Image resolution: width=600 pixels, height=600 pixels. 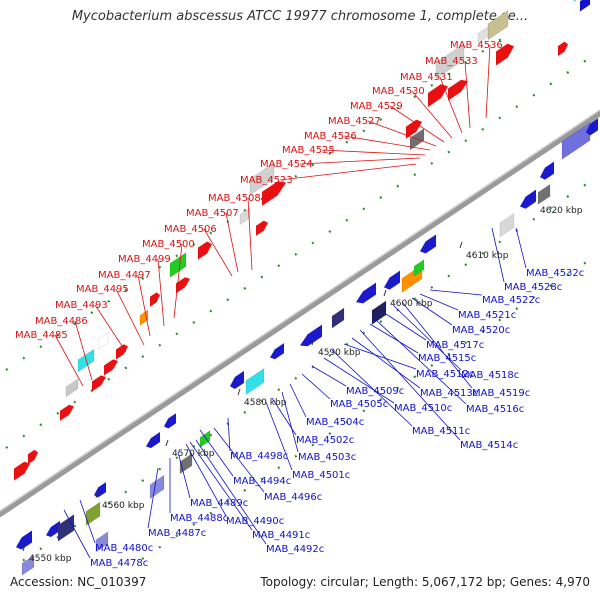 I want to click on gene-label-plus: MAB_4524, so click(x=286, y=164).